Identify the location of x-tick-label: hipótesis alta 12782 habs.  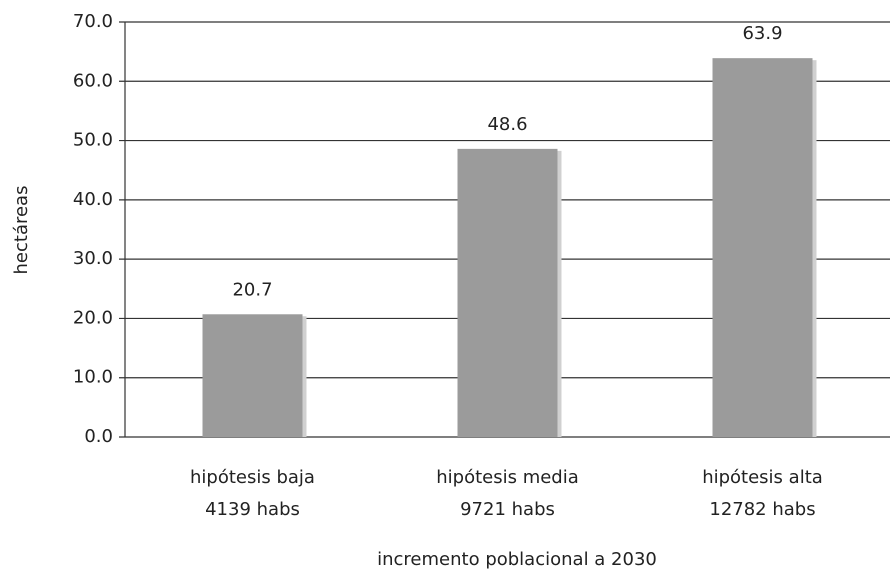
(762, 493).